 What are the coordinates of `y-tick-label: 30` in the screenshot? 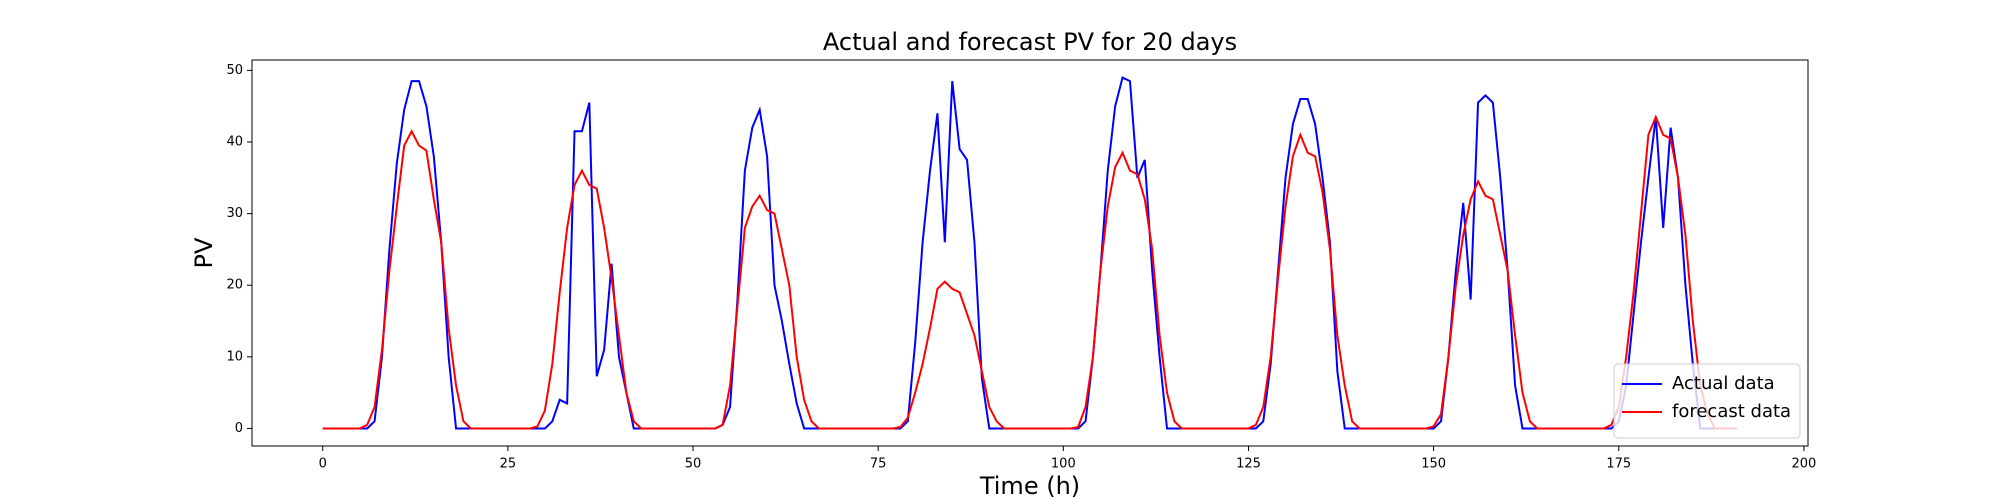 It's located at (234, 213).